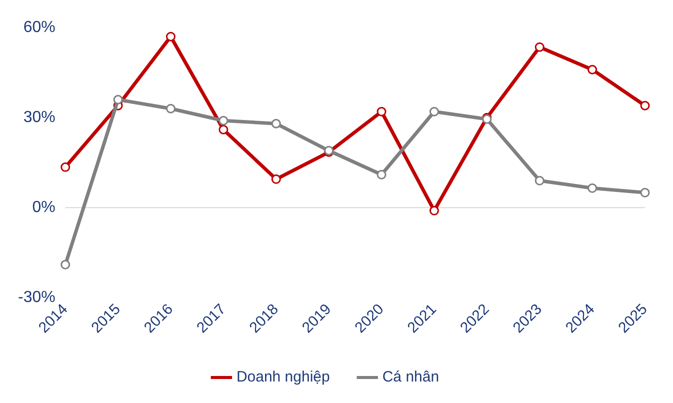 This screenshot has width=673, height=403. What do you see at coordinates (411, 377) in the screenshot?
I see `legend-label: Cá nhân` at bounding box center [411, 377].